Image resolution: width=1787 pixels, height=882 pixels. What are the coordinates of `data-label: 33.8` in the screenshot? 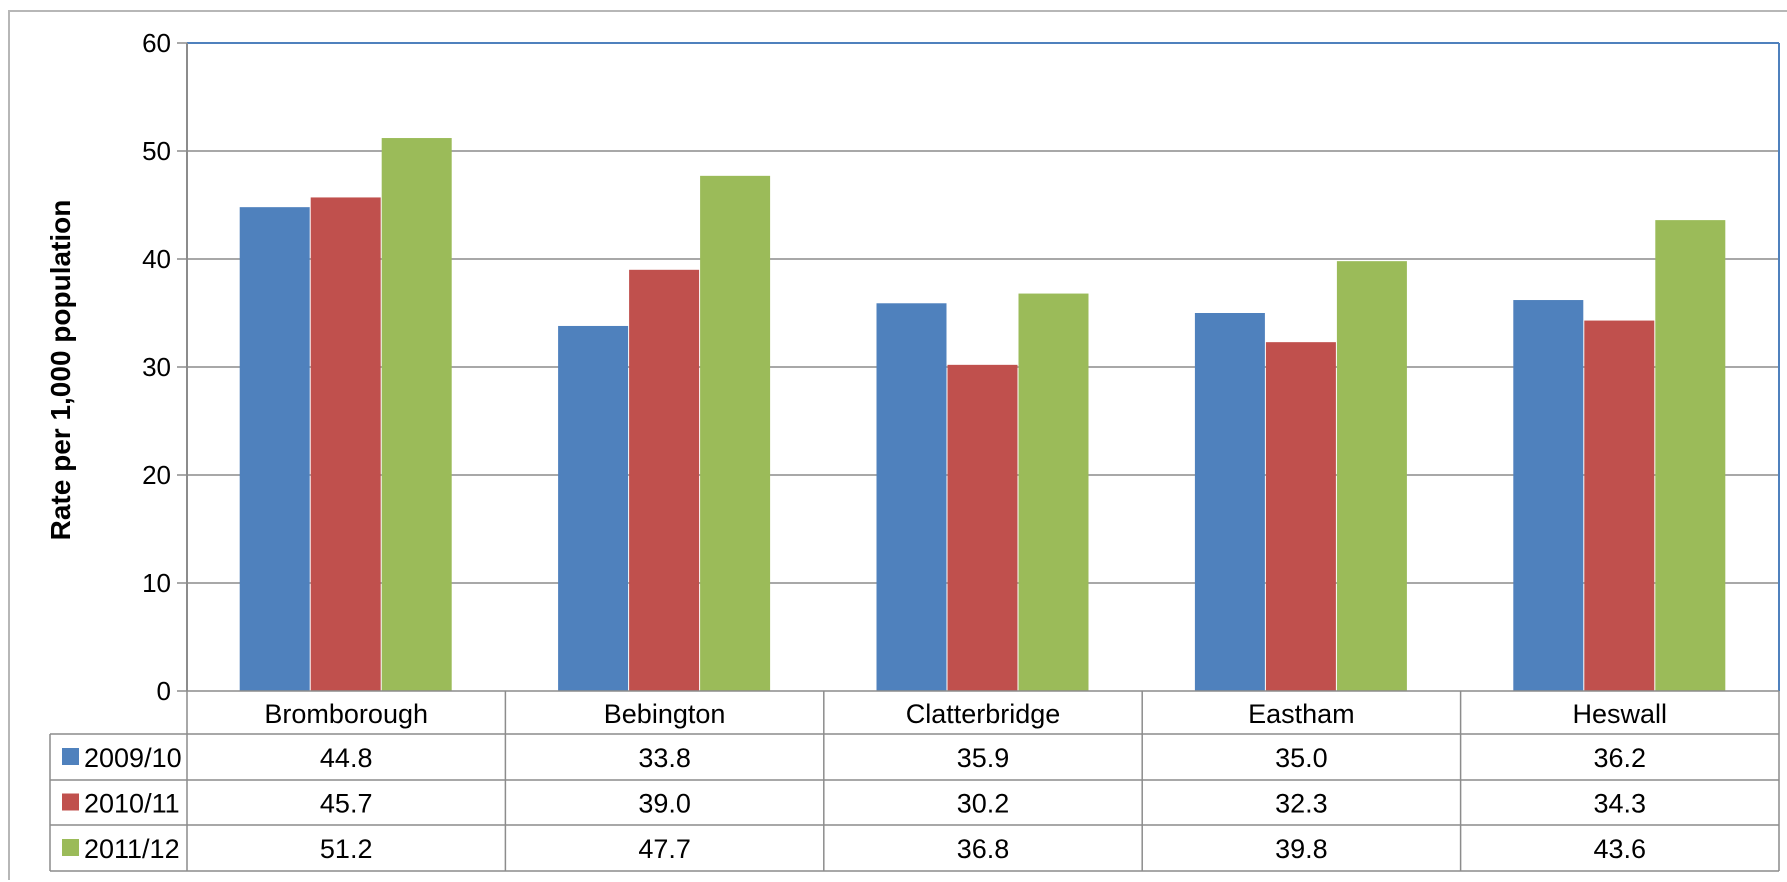 It's located at (664, 758).